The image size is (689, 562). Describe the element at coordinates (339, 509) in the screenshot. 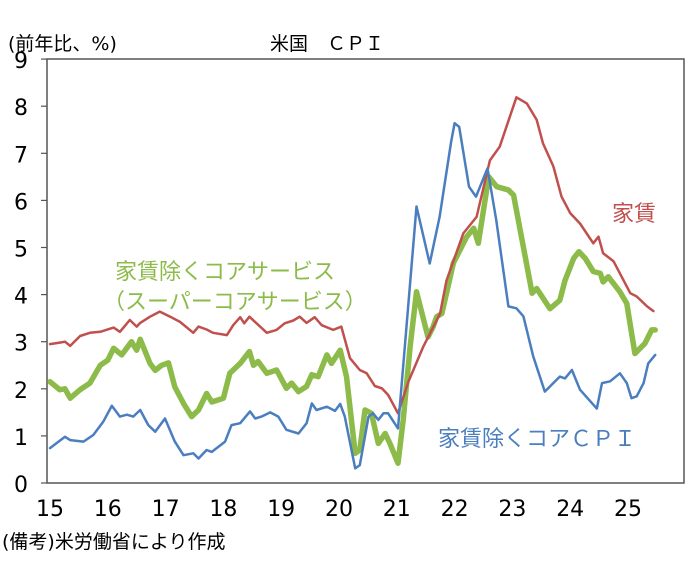

I see `x-tick-label: 20` at that location.